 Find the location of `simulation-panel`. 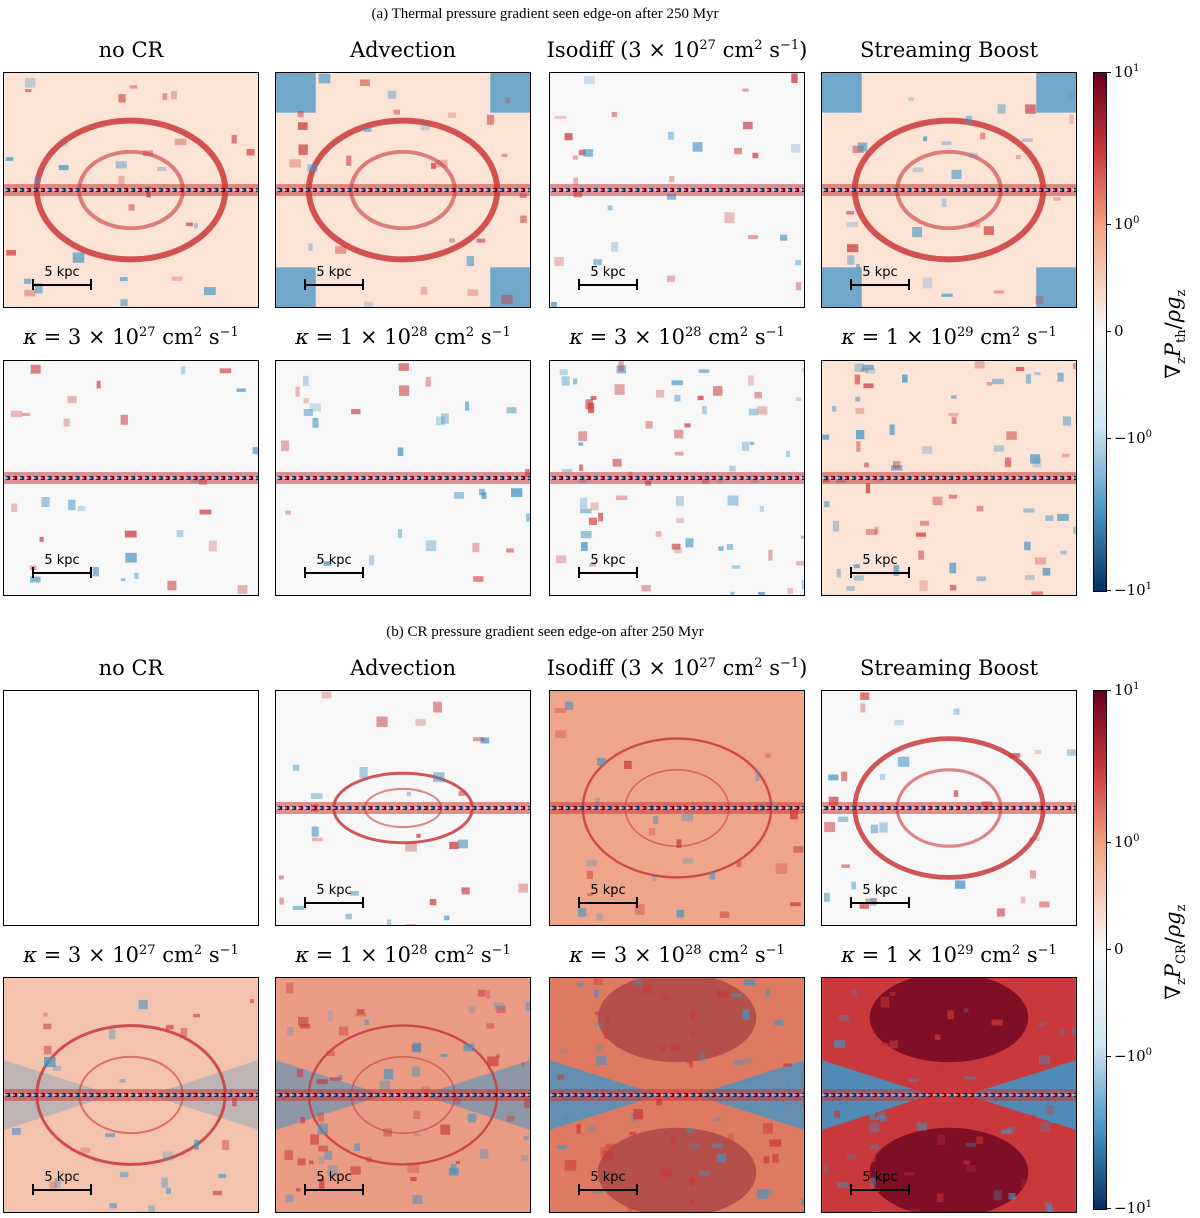

simulation-panel is located at coordinates (131, 808).